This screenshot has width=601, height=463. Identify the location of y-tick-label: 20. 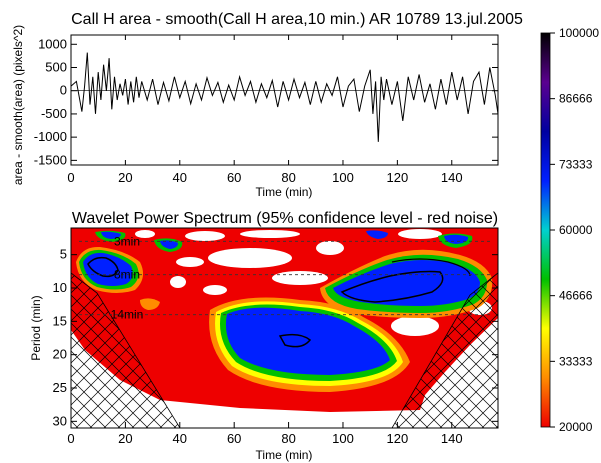
(60, 354).